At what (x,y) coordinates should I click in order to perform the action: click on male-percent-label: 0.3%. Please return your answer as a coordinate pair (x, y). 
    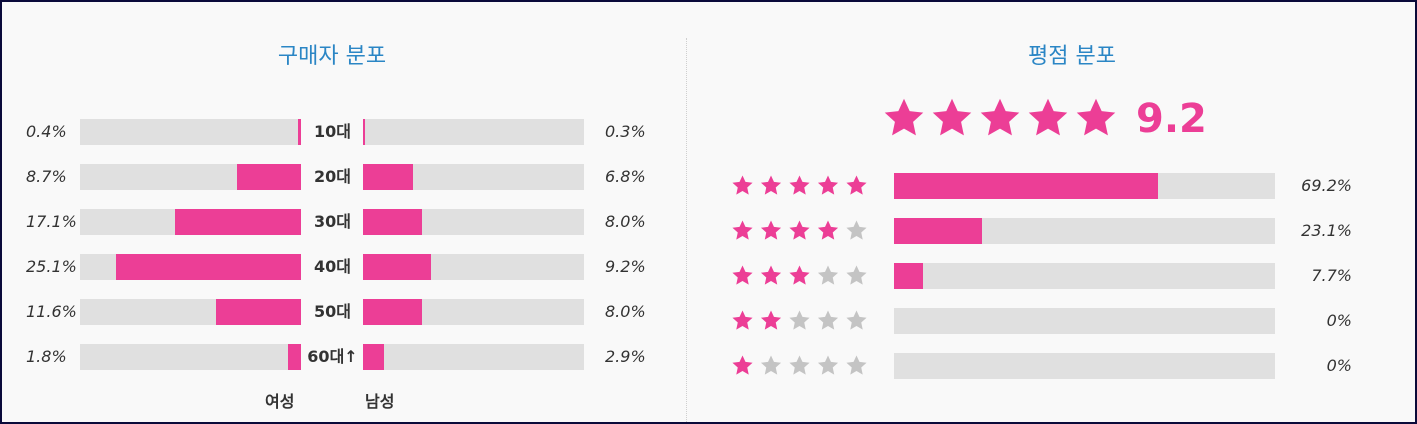
    Looking at the image, I should click on (625, 131).